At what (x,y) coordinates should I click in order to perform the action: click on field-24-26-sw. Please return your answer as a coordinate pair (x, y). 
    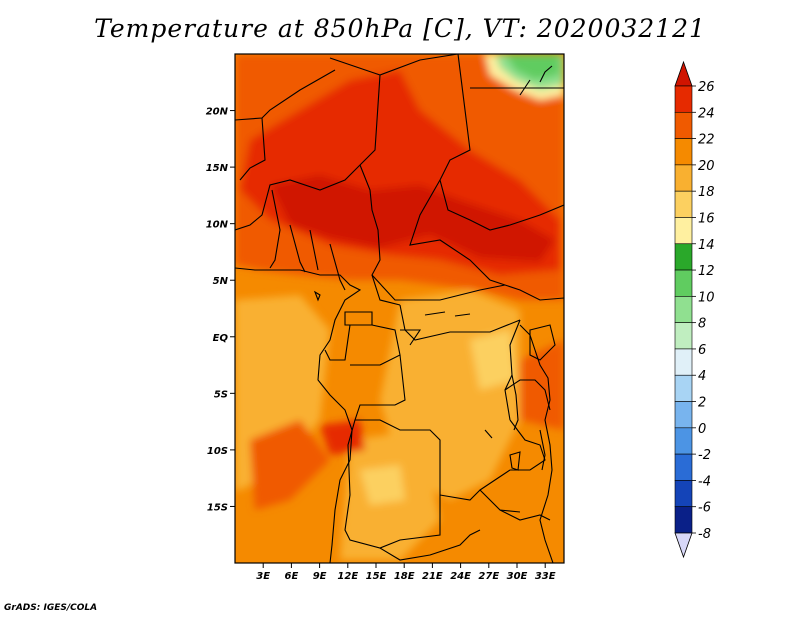
    Looking at the image, I should click on (342, 437).